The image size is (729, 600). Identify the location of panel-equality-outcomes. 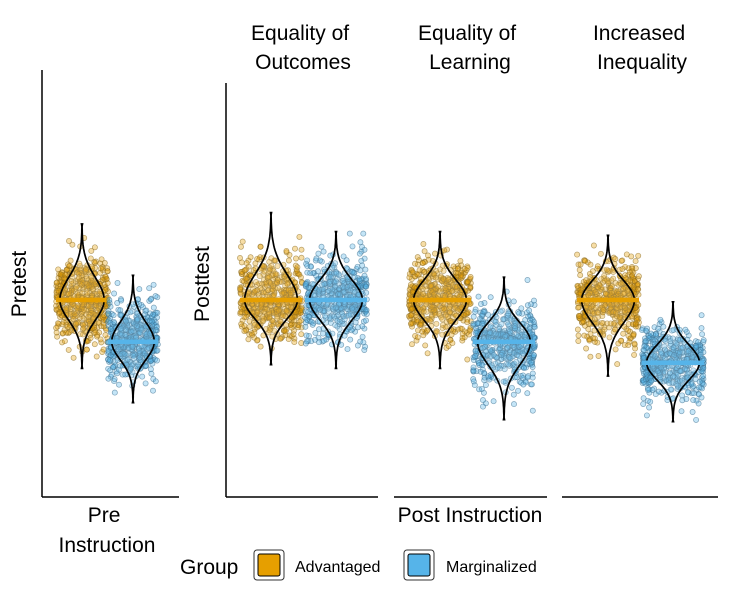
(303, 290).